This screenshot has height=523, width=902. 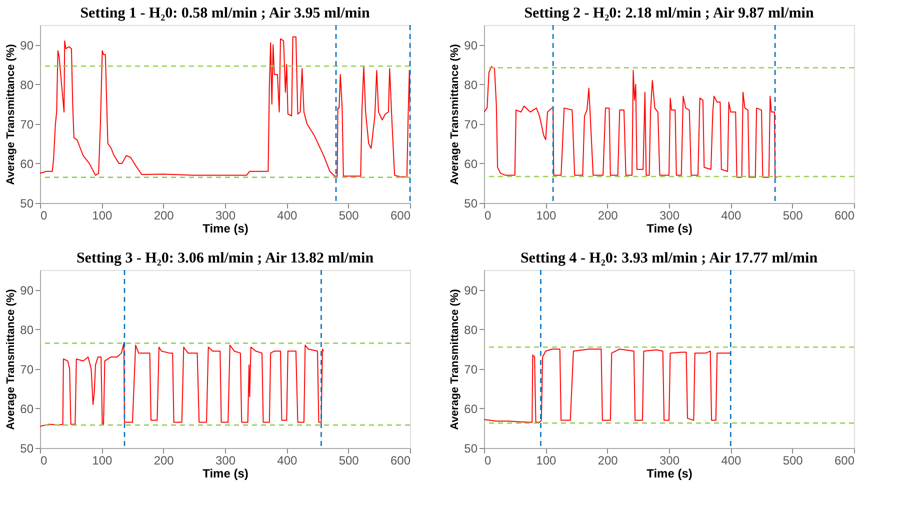 I want to click on chart-title: Setting 1 - H₂0: 0.58 ml/min ; Air 3.95 ml/min, so click(x=225, y=13).